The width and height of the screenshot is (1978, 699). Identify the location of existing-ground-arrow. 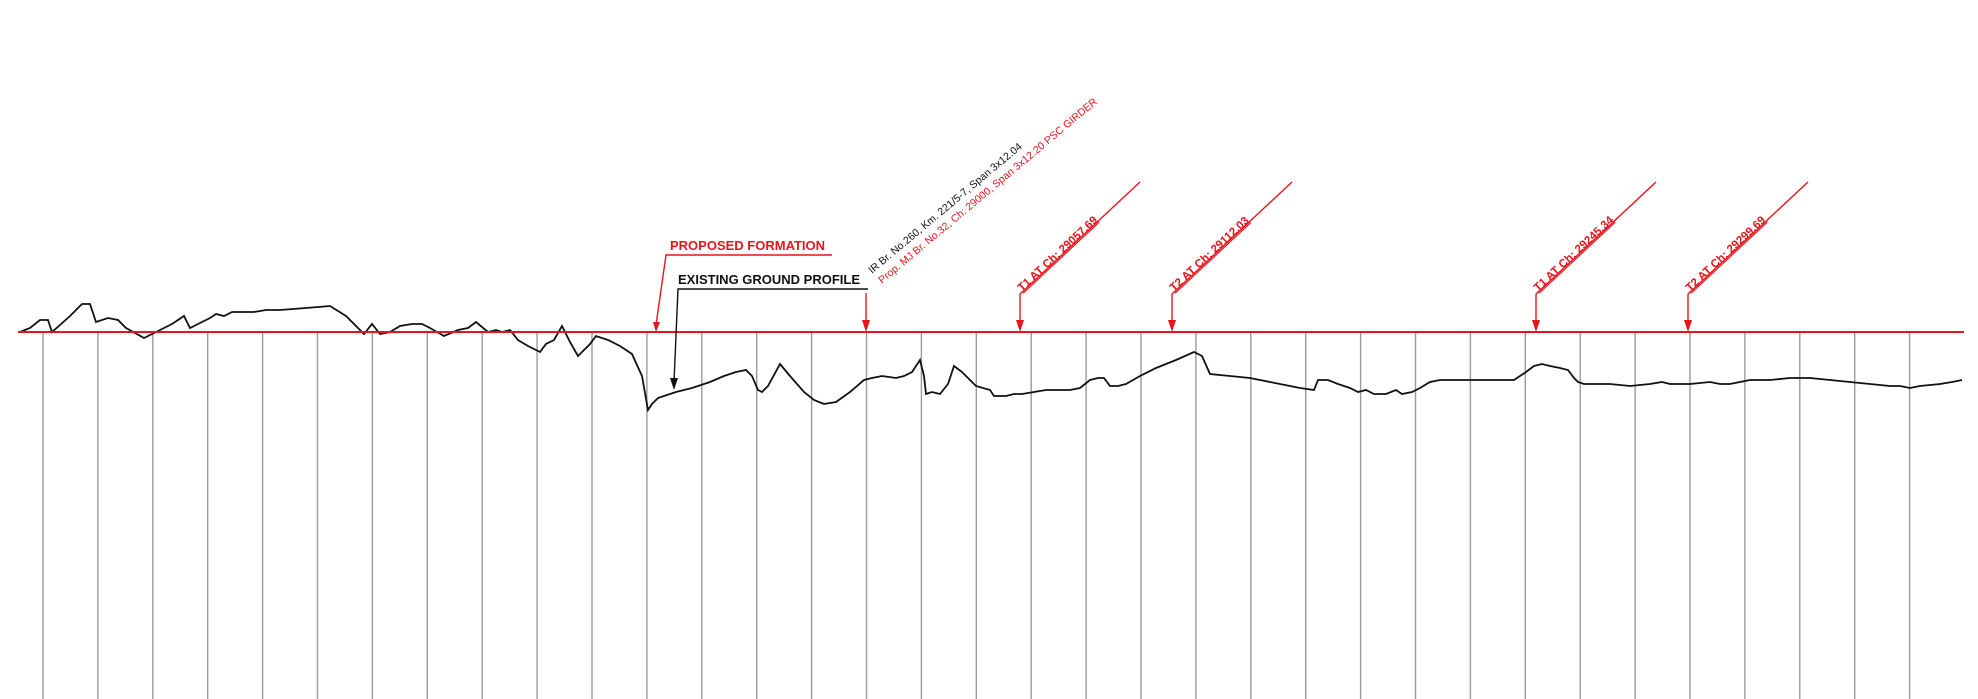
(674, 384).